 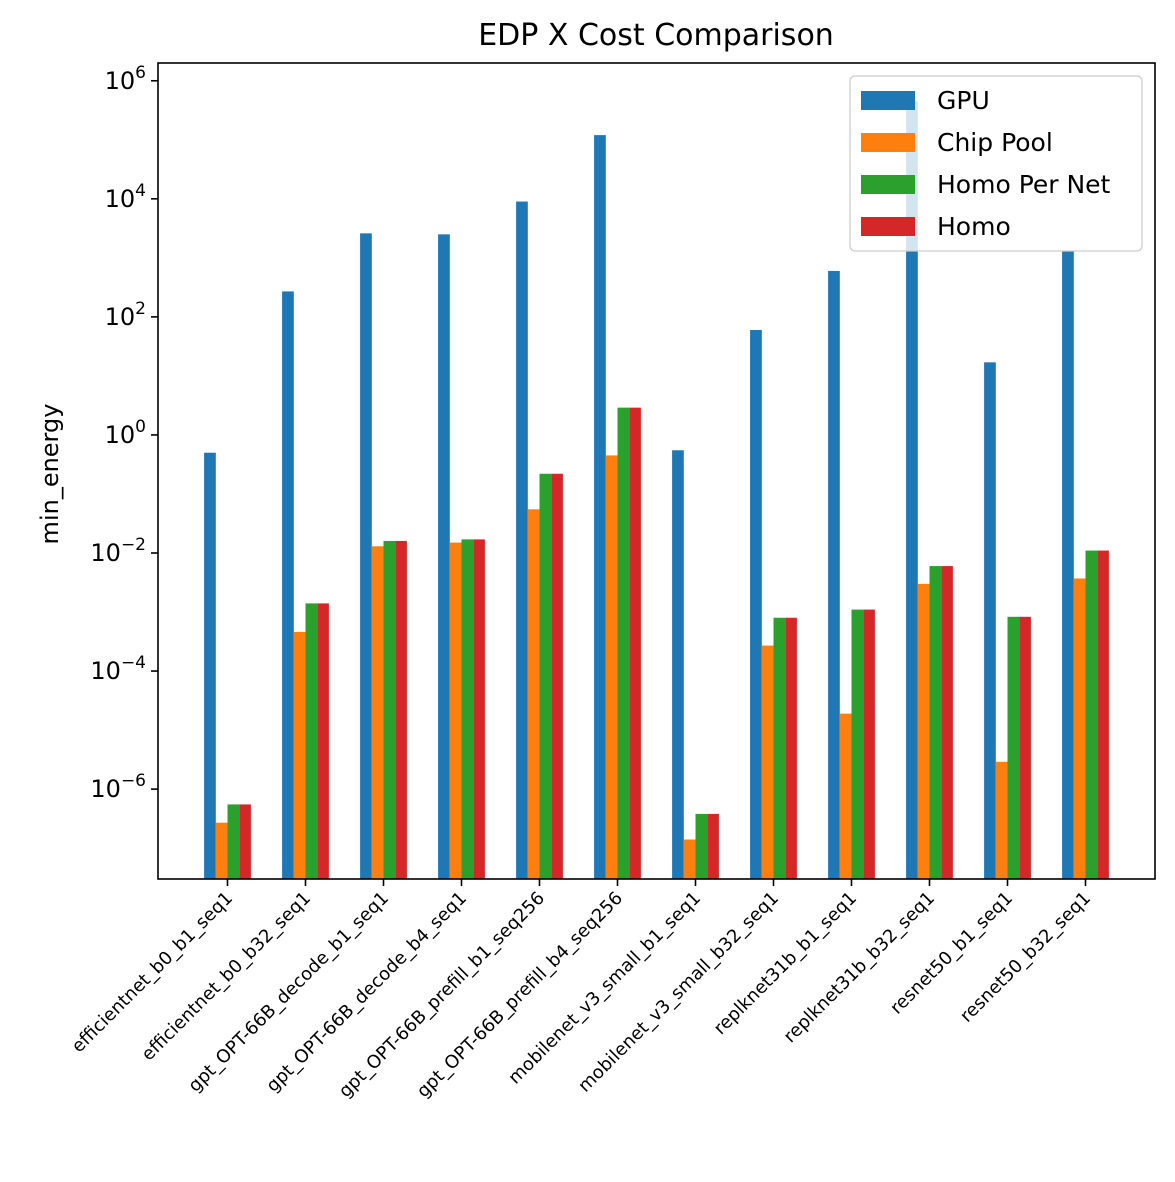 What do you see at coordinates (118, 551) in the screenshot?
I see `y-tick-label: 10⁻²` at bounding box center [118, 551].